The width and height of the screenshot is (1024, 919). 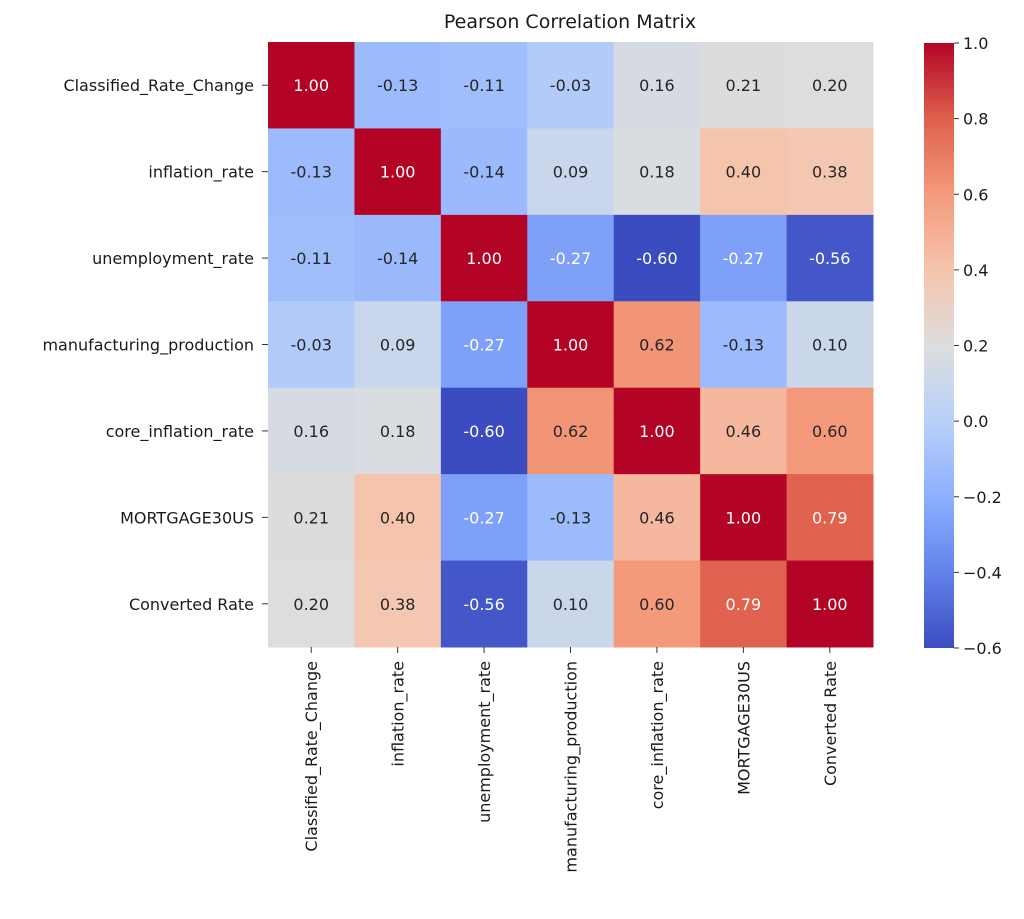 What do you see at coordinates (158, 86) in the screenshot?
I see `y-tick-label: Classified_Rate_Change` at bounding box center [158, 86].